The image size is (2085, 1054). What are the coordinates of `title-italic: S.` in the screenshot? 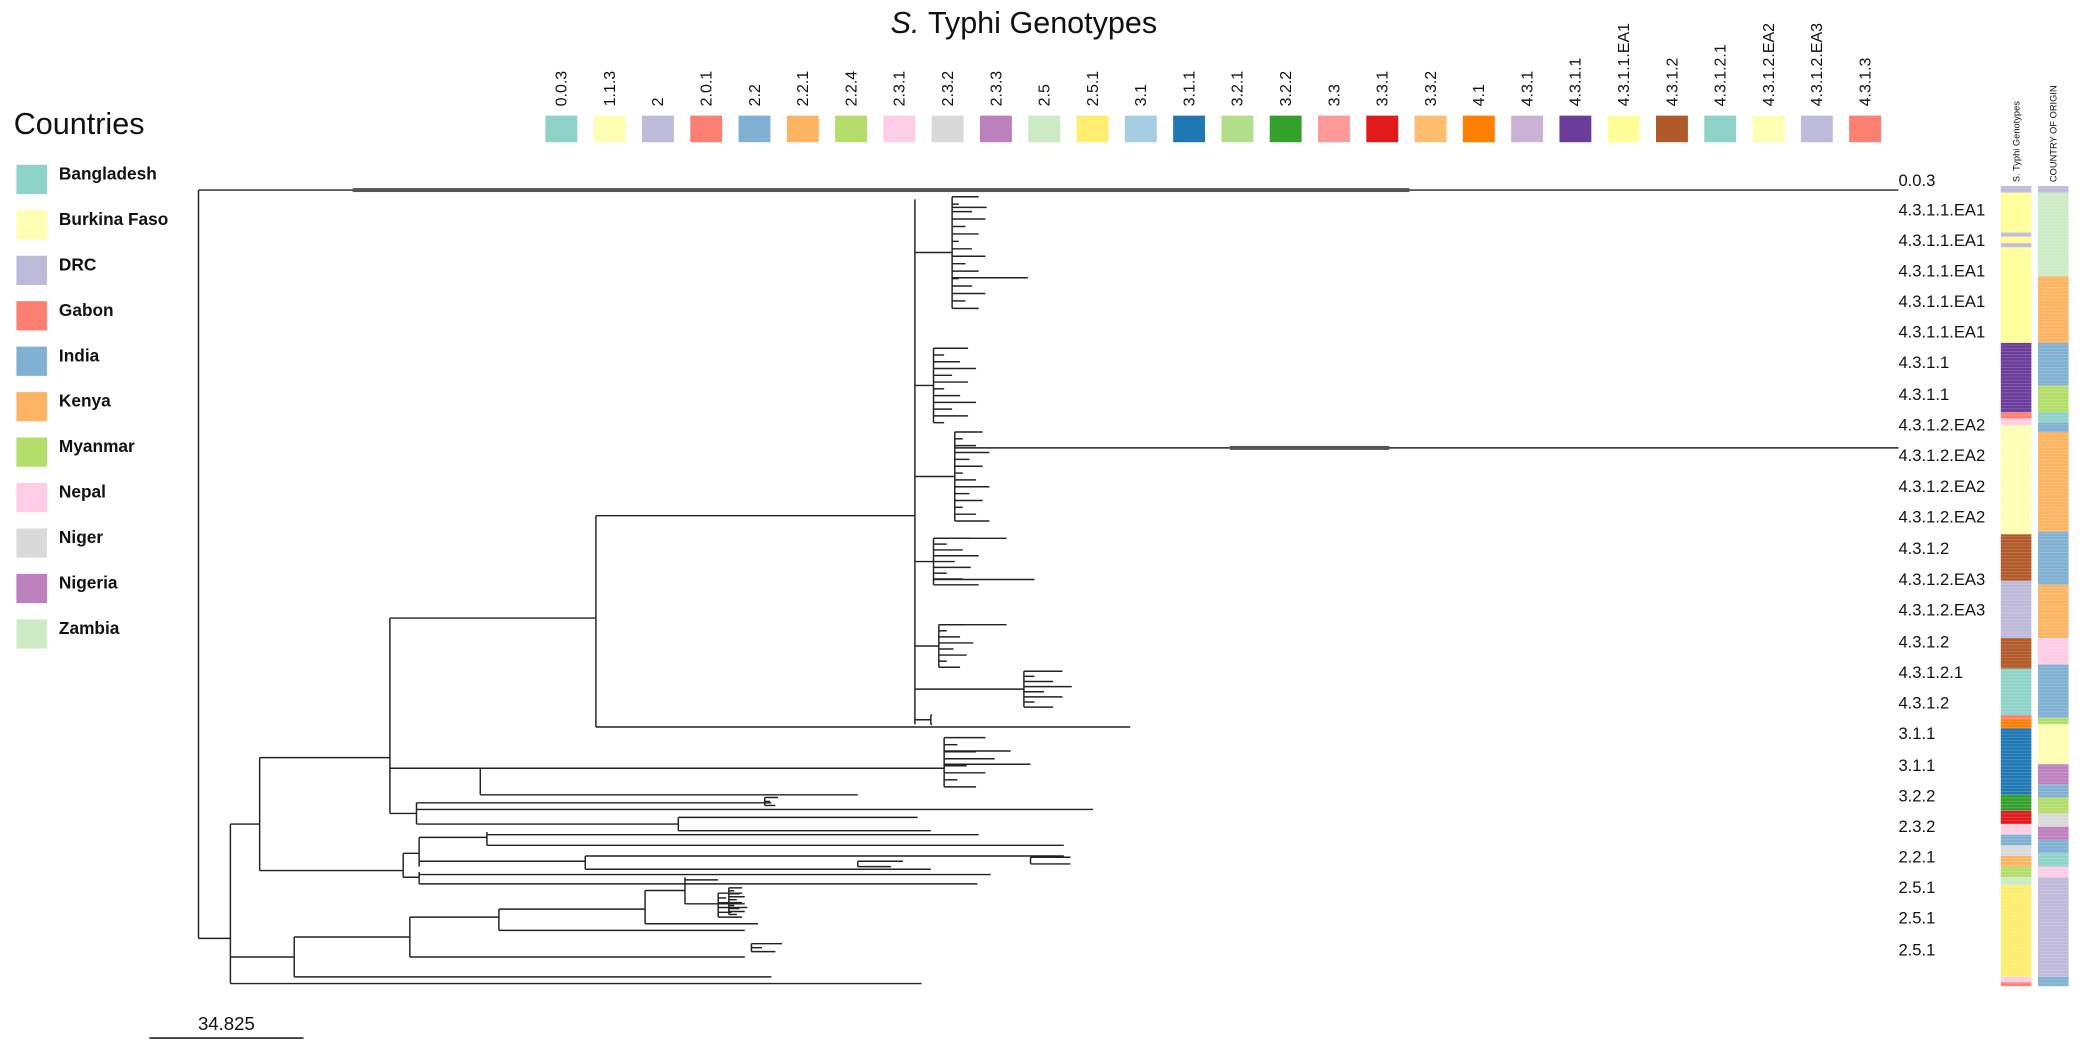 It's located at (905, 23).